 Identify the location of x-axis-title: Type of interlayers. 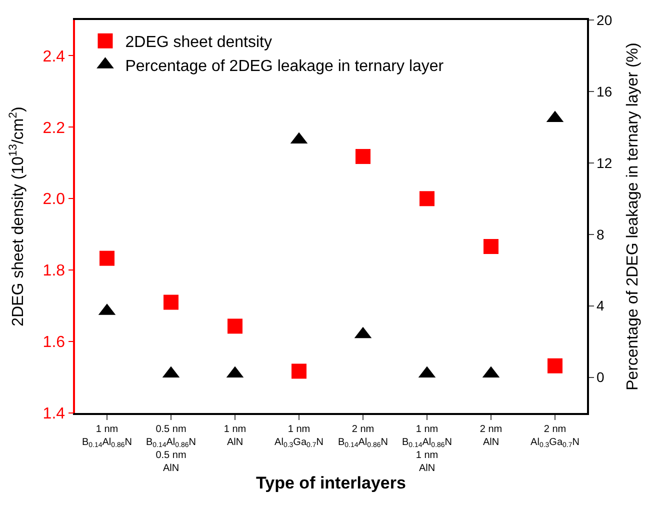
(331, 483).